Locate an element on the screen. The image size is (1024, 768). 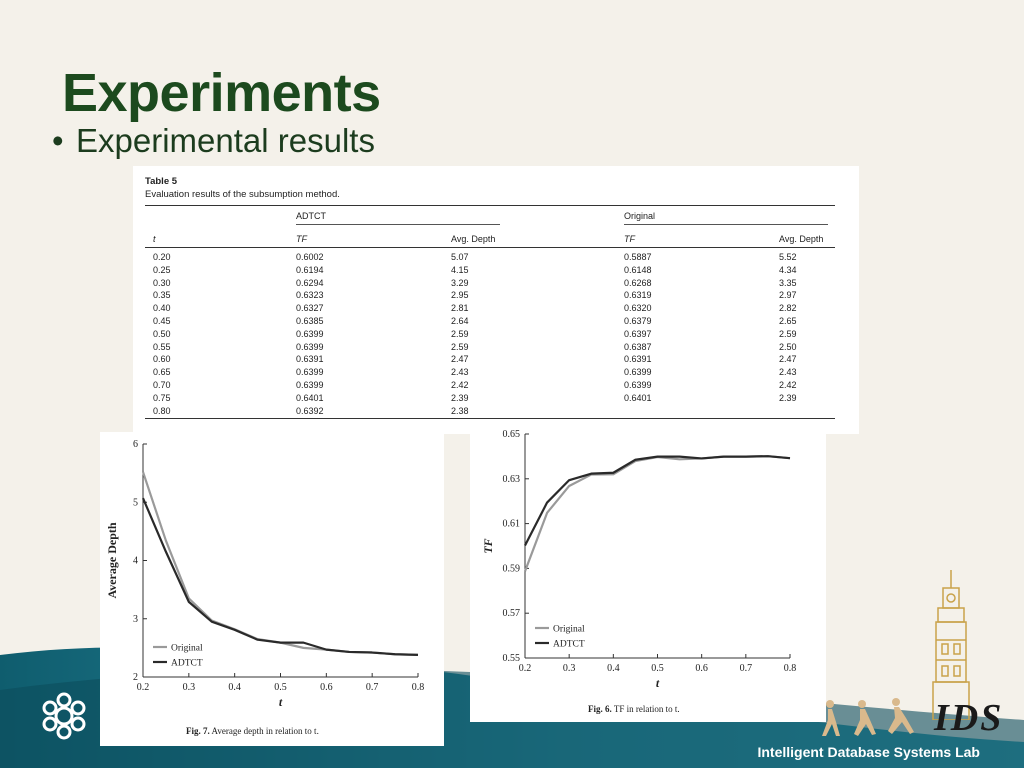
table-cell: 0.6392 is located at coordinates (310, 410).